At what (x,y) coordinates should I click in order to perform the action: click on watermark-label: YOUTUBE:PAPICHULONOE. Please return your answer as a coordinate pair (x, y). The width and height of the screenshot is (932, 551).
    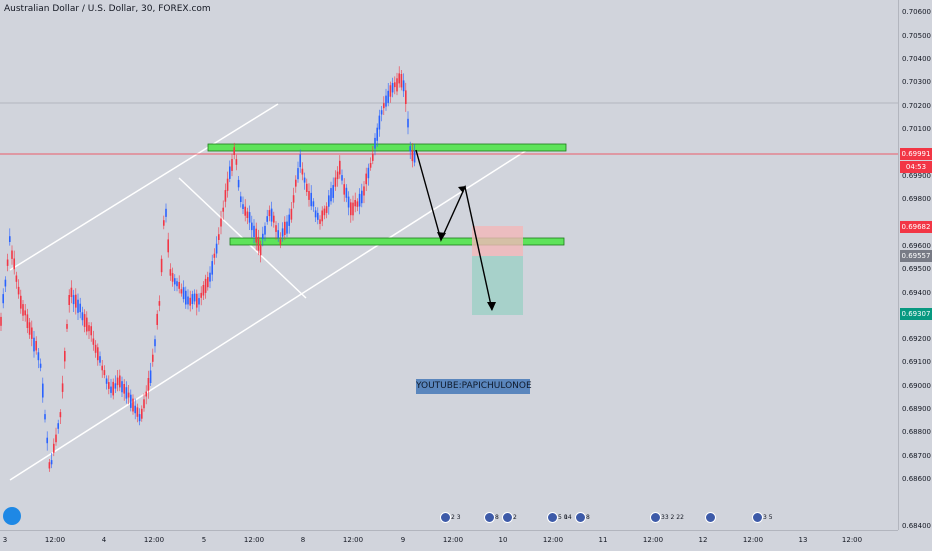
    Looking at the image, I should click on (474, 386).